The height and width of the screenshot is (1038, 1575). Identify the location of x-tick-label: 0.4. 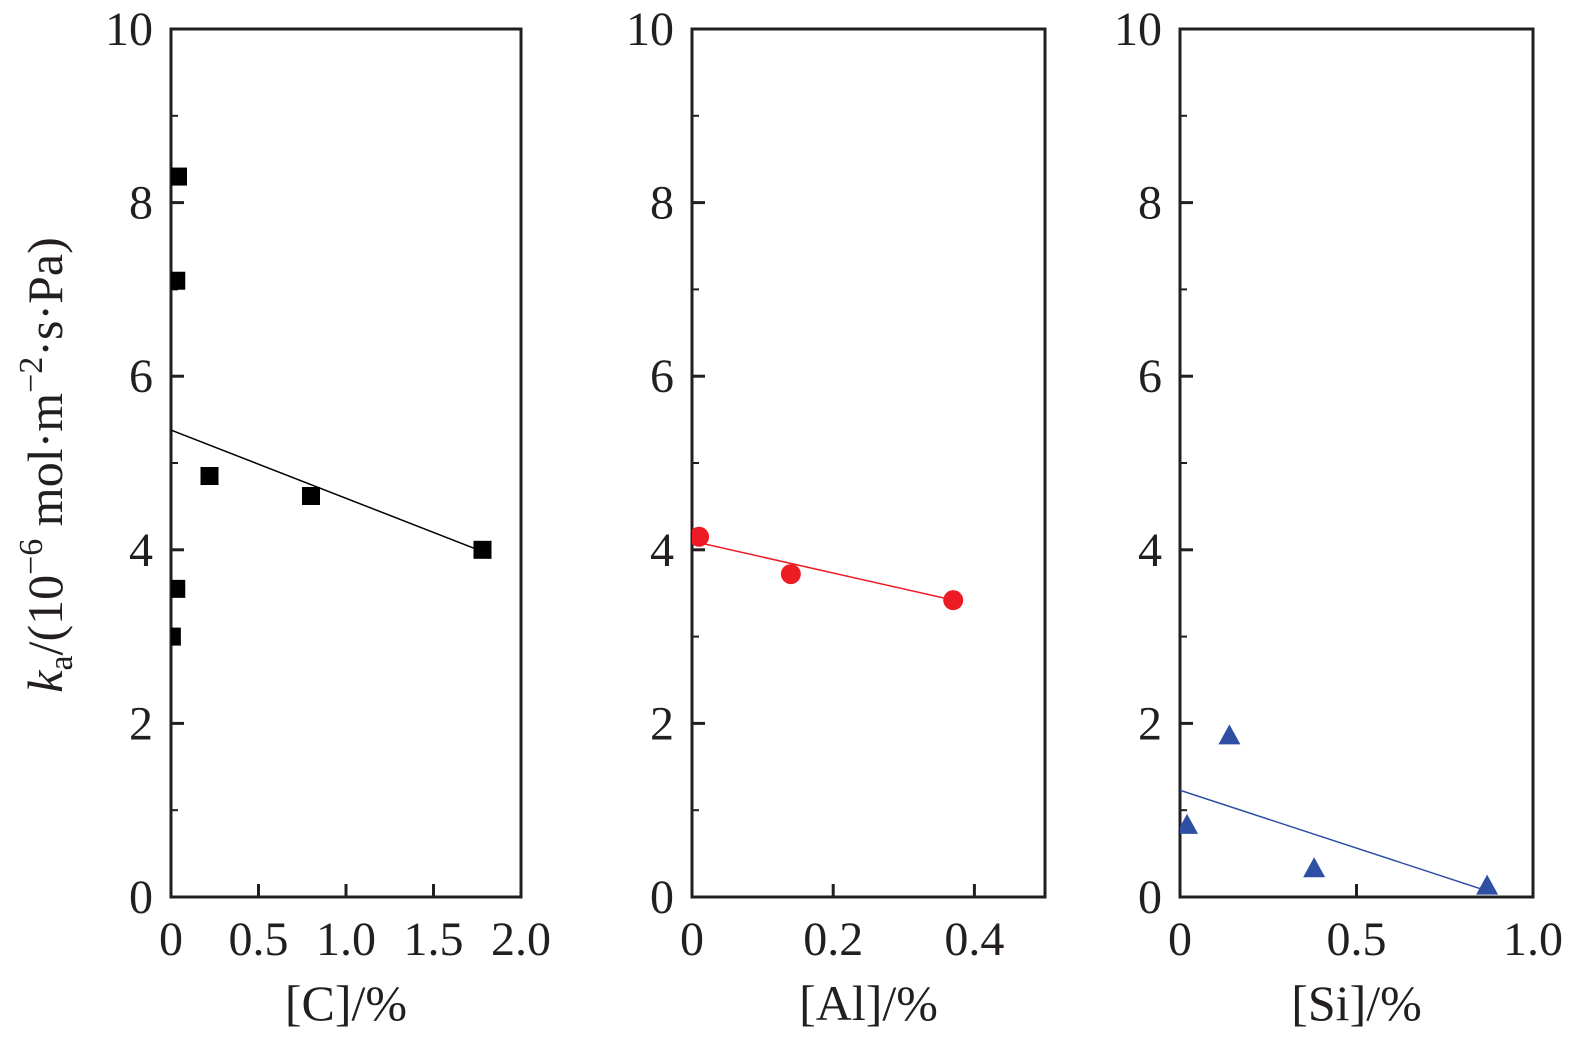
(974, 939).